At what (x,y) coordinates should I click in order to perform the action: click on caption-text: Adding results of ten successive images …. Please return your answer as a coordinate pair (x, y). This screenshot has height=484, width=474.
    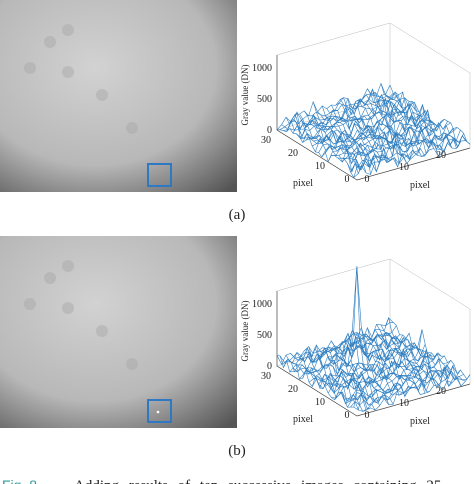
    Looking at the image, I should click on (257, 481).